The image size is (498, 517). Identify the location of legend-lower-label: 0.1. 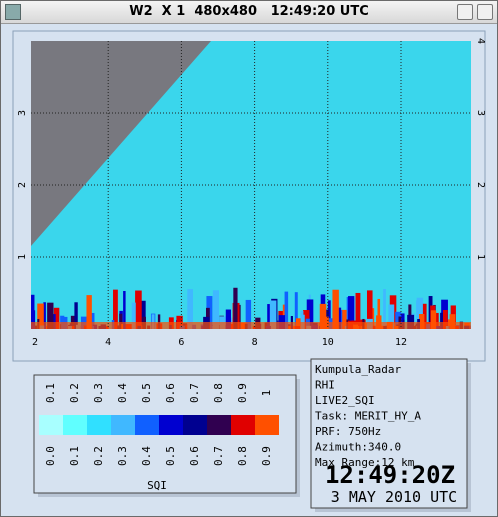
(74, 456).